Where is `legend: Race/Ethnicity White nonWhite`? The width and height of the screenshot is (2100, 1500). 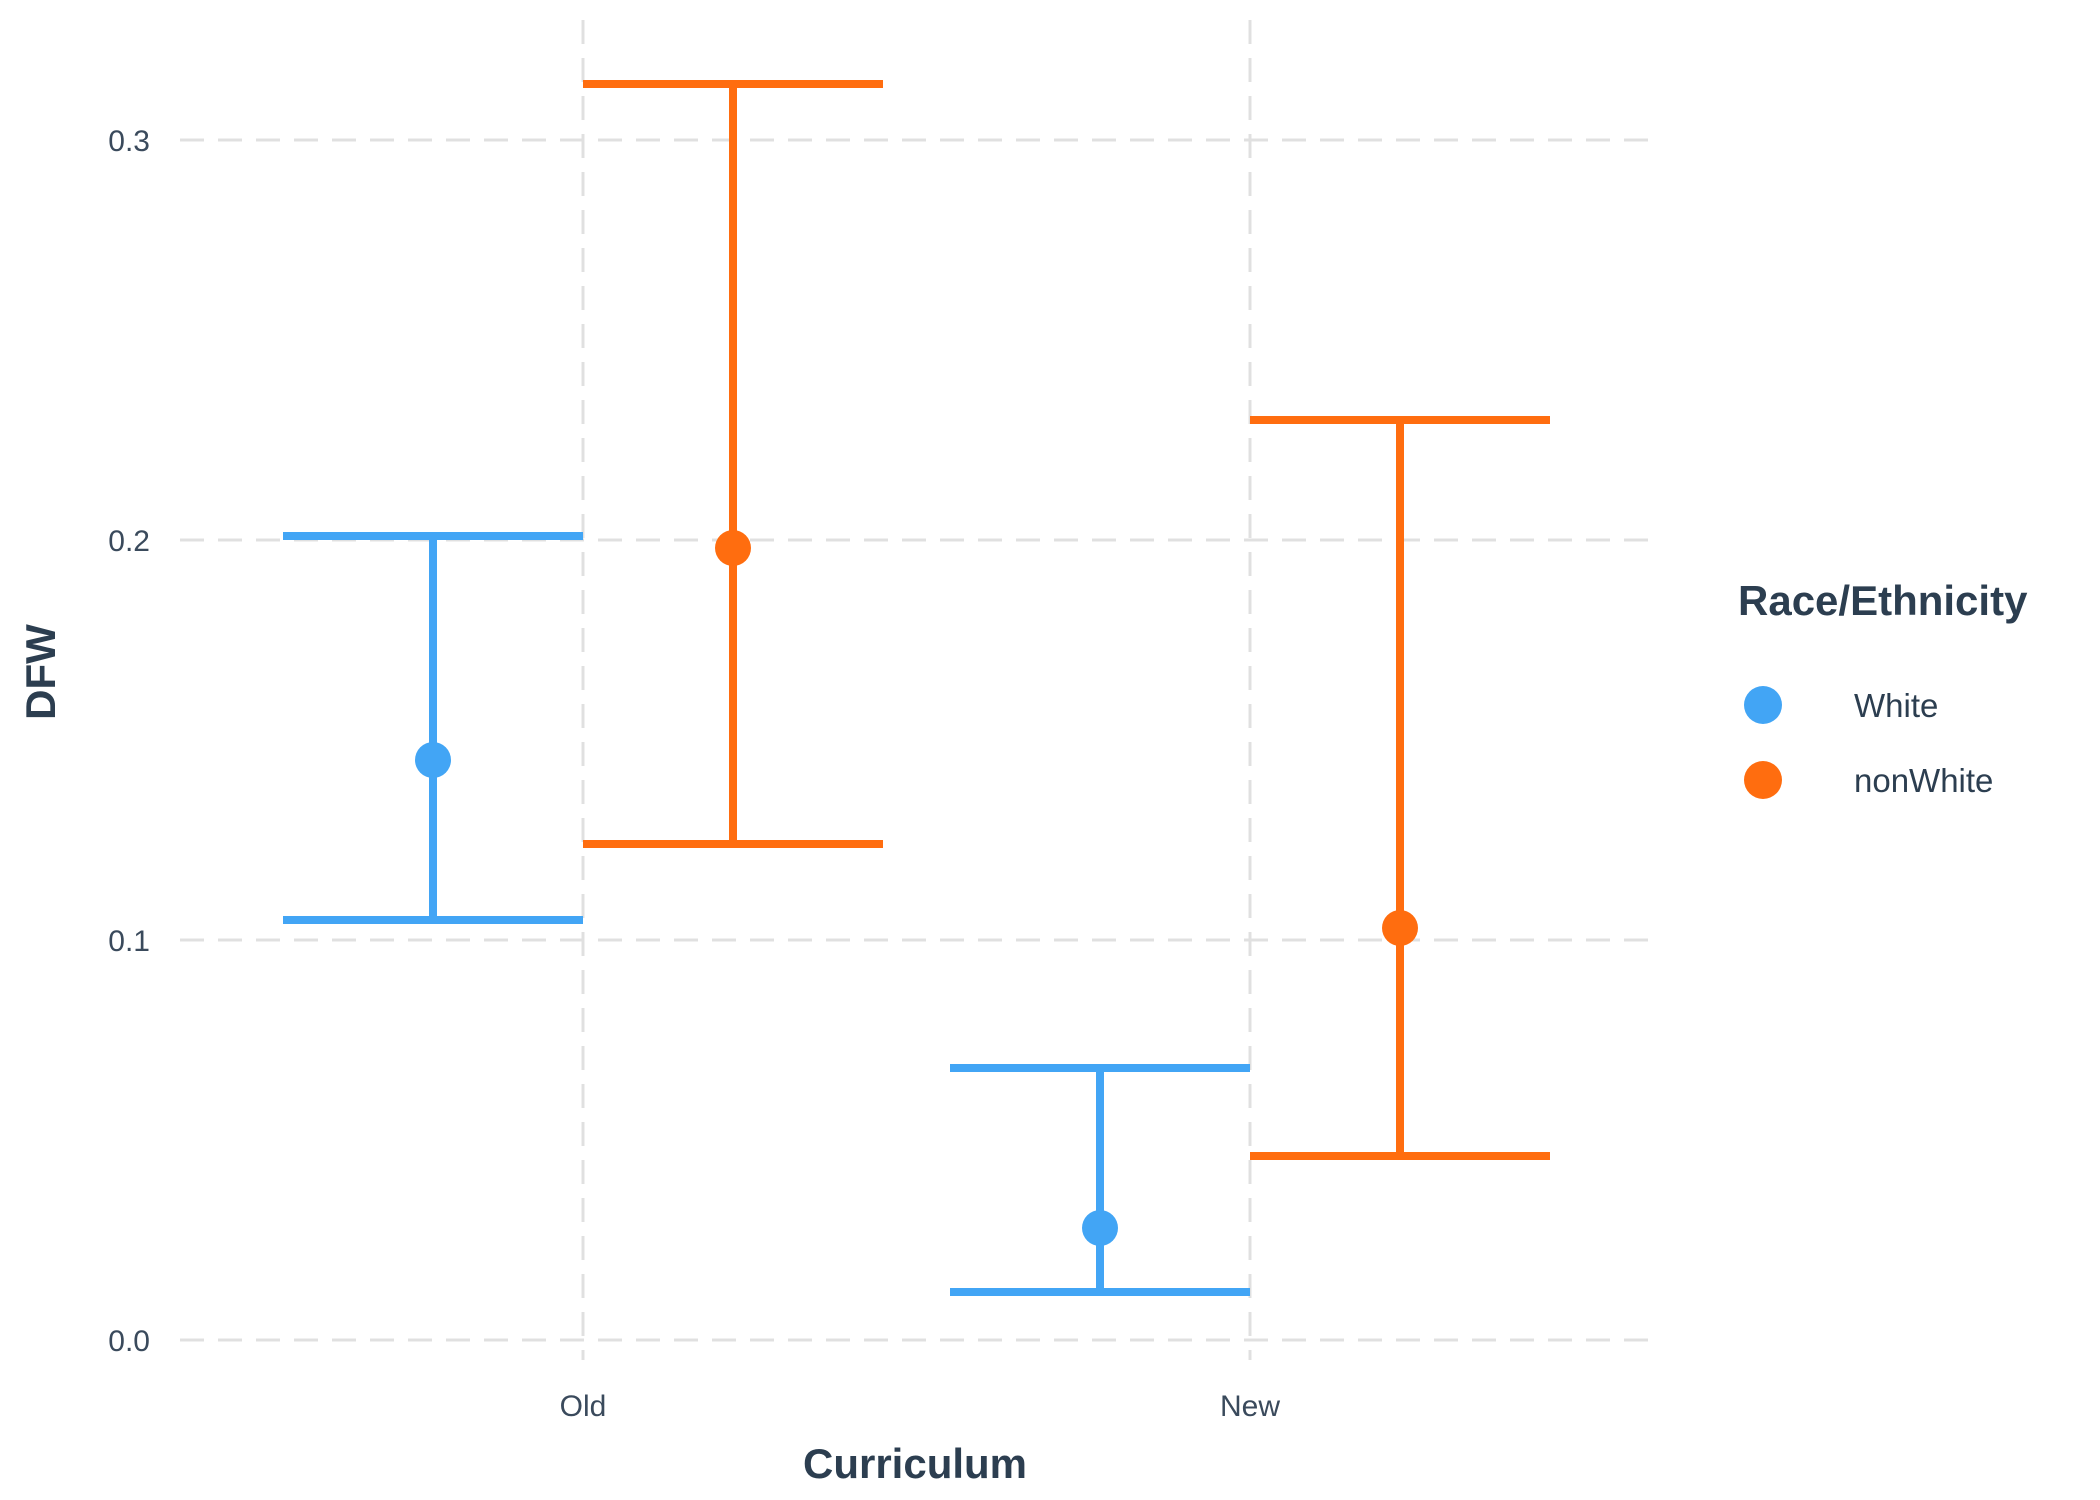 legend: Race/Ethnicity White nonWhite is located at coordinates (1883, 688).